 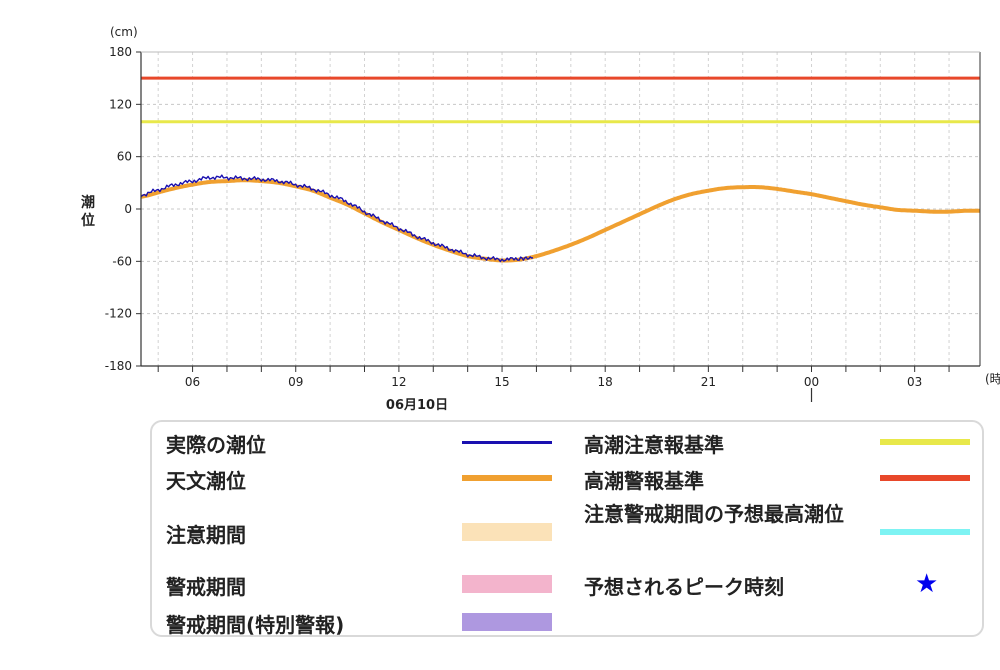 I want to click on x-unit-label: (時, so click(x=992, y=379).